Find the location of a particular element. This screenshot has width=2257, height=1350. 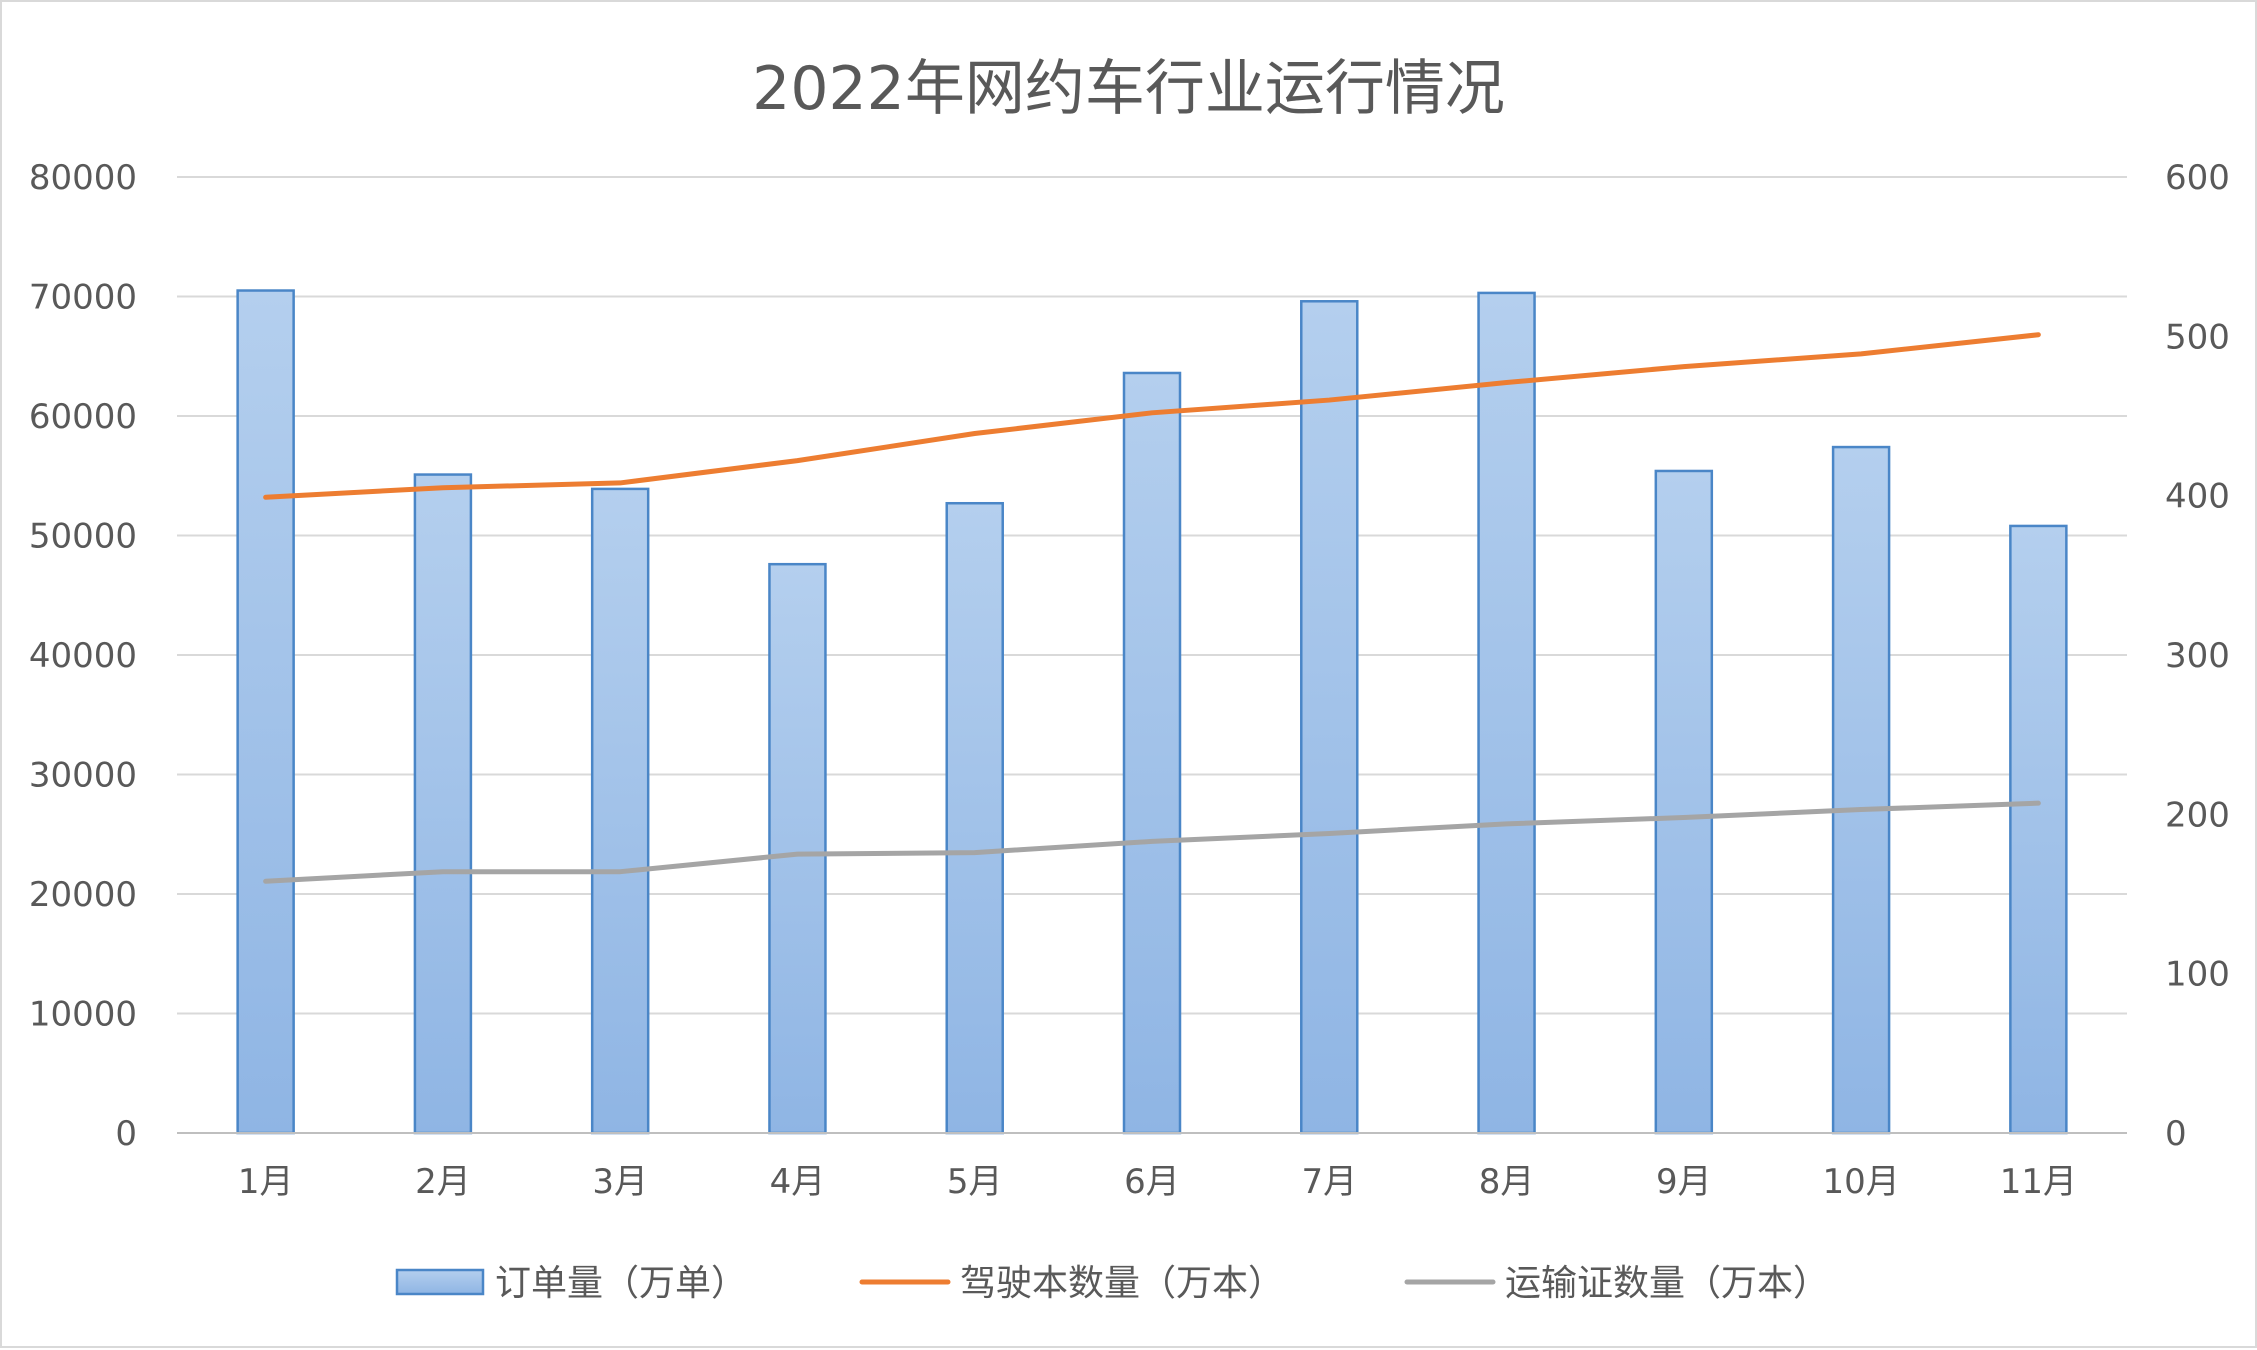

x-tick-label: 4月 is located at coordinates (798, 1182).